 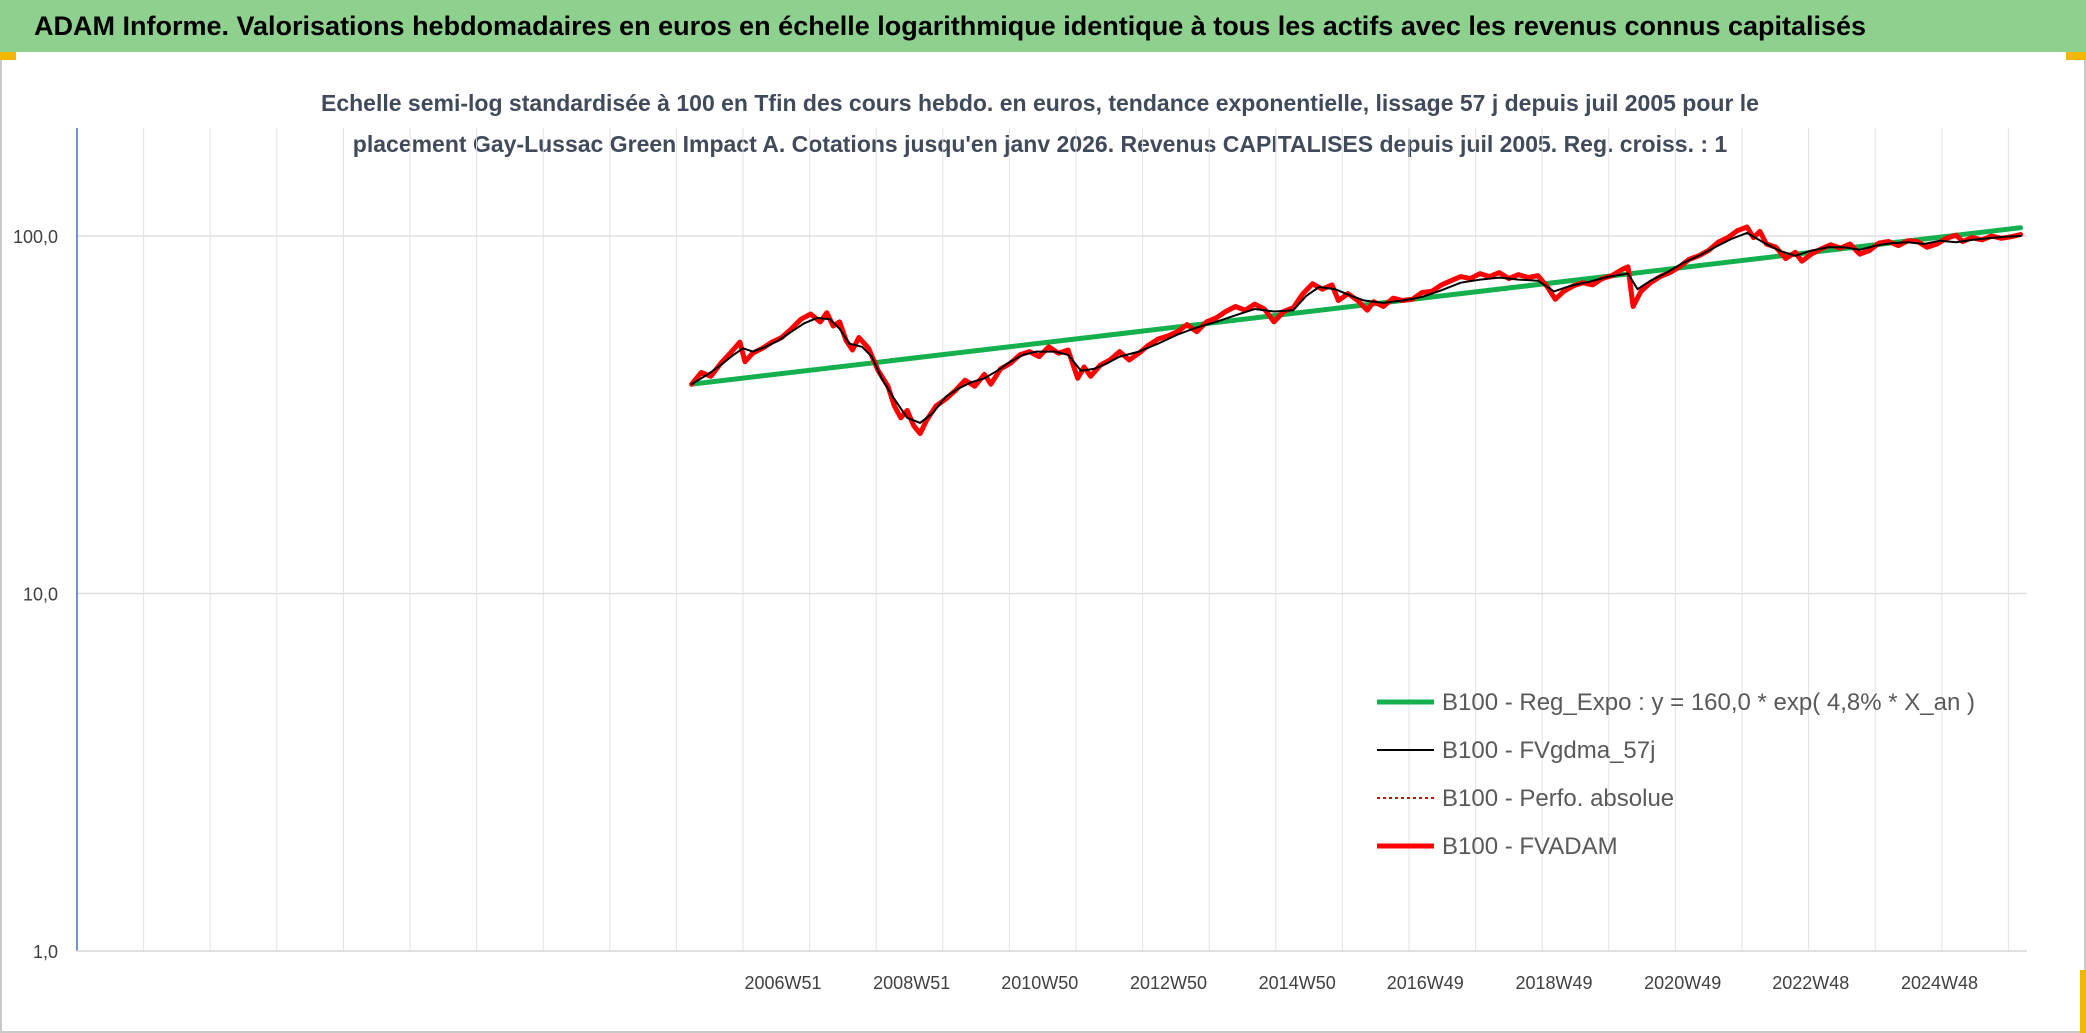 I want to click on corner-accent-right, so click(x=2076, y=56).